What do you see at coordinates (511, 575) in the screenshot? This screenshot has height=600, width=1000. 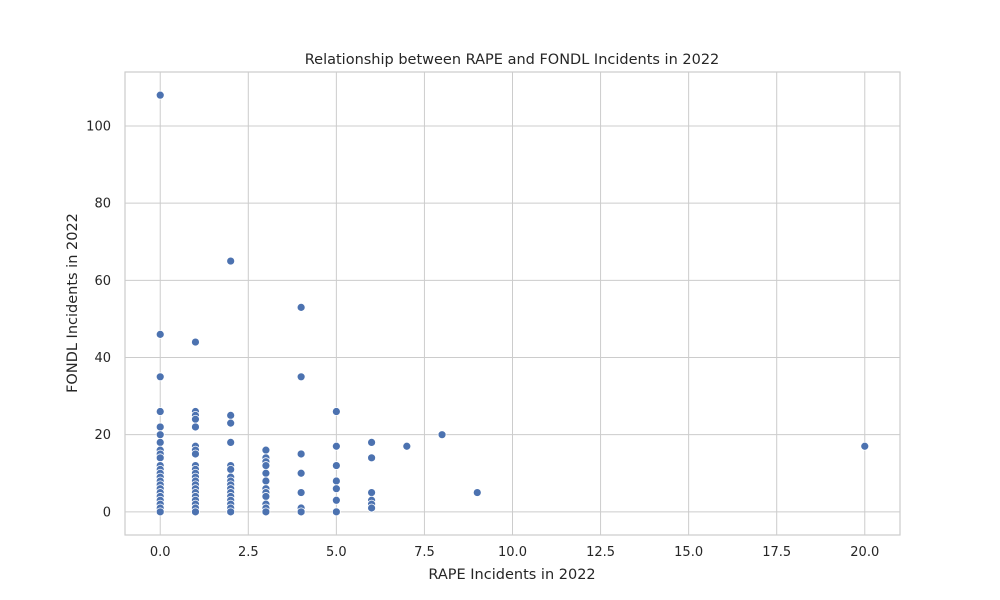 I see `x-axis-label: RAPE Incidents in 2022` at bounding box center [511, 575].